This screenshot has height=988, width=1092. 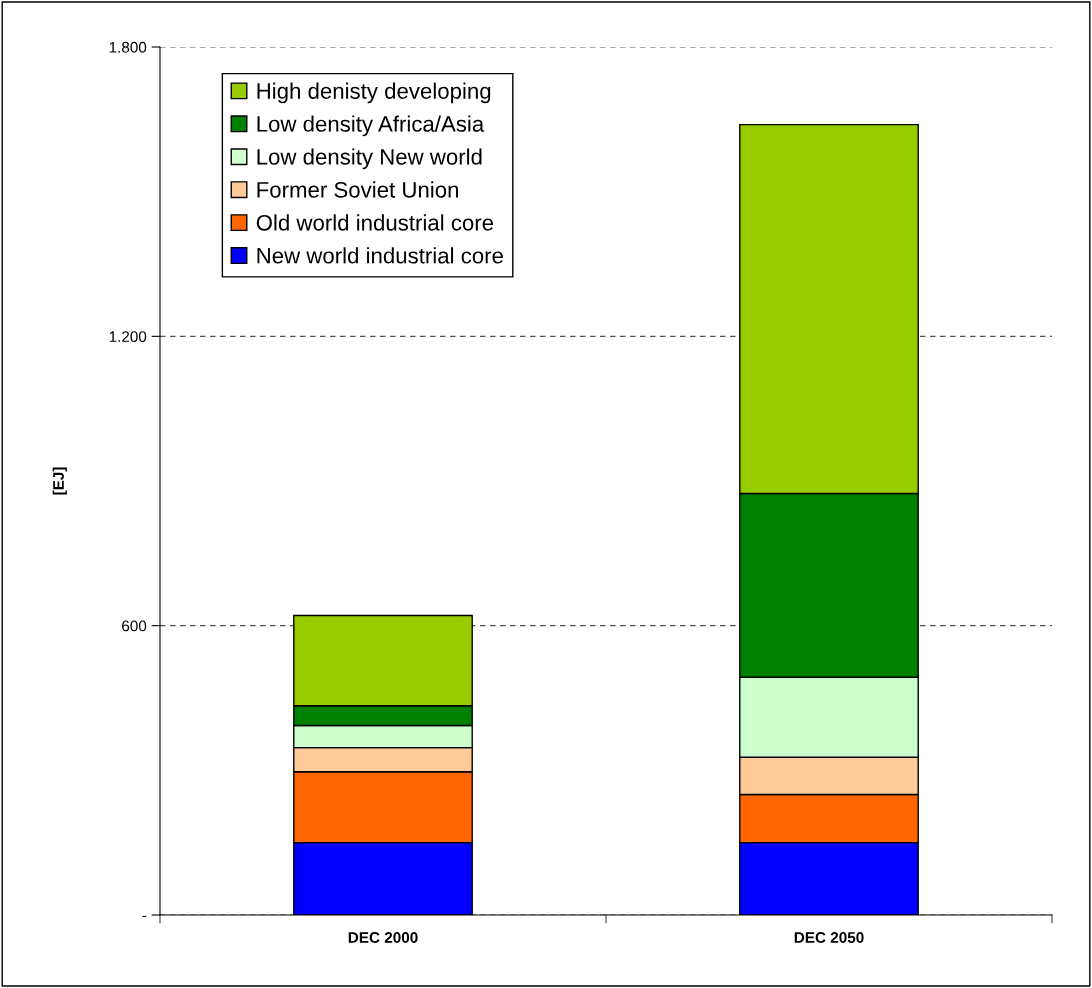 What do you see at coordinates (375, 222) in the screenshot?
I see `legend-label: Old world industrial core` at bounding box center [375, 222].